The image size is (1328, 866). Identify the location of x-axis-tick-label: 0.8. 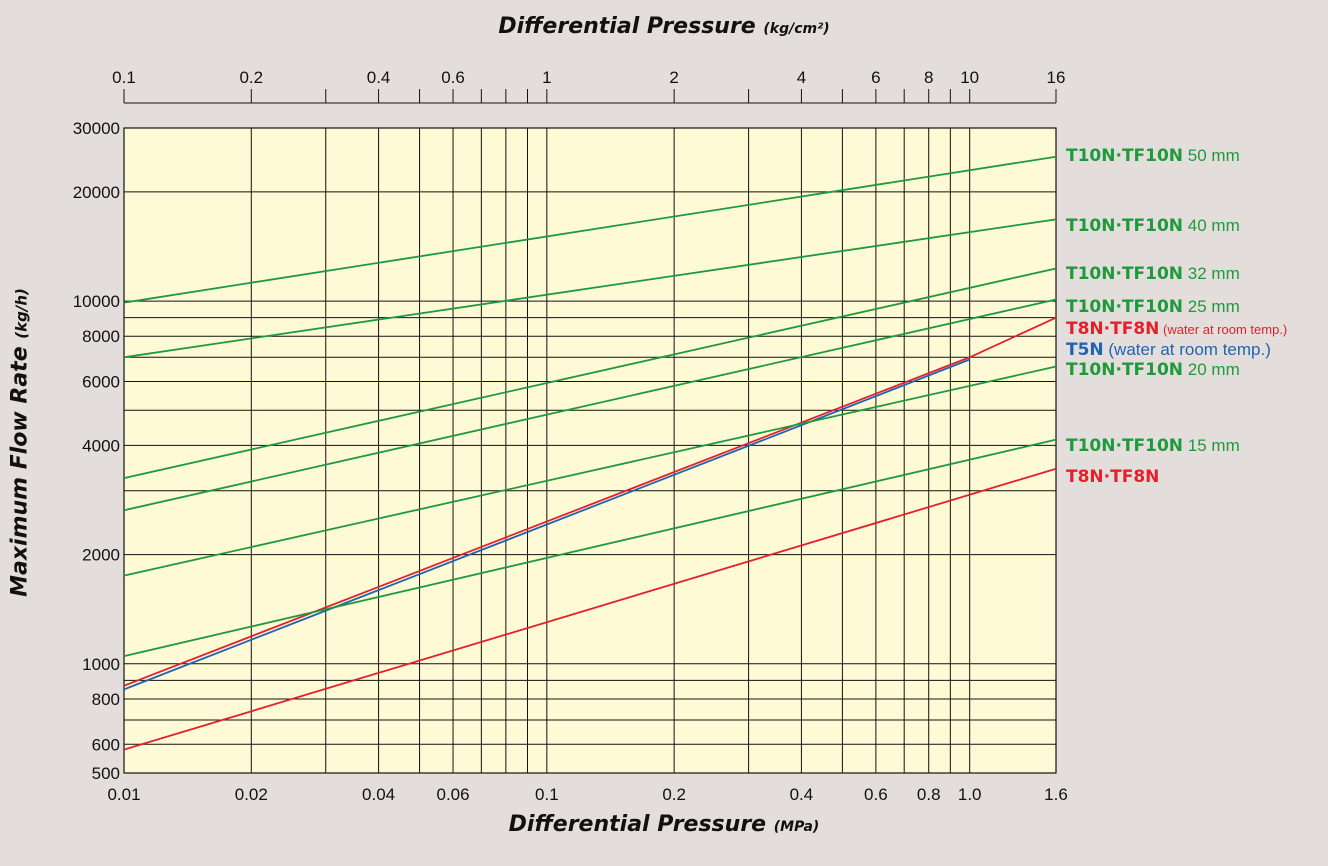
(929, 794).